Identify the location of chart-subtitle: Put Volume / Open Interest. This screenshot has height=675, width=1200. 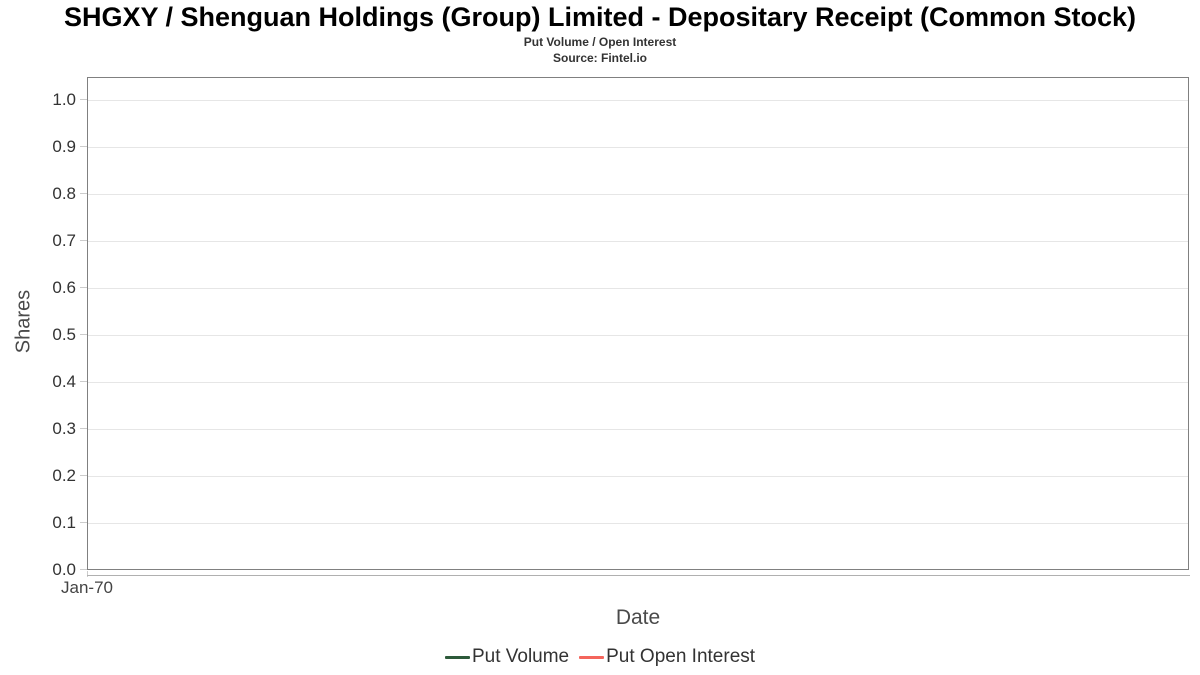
(600, 42).